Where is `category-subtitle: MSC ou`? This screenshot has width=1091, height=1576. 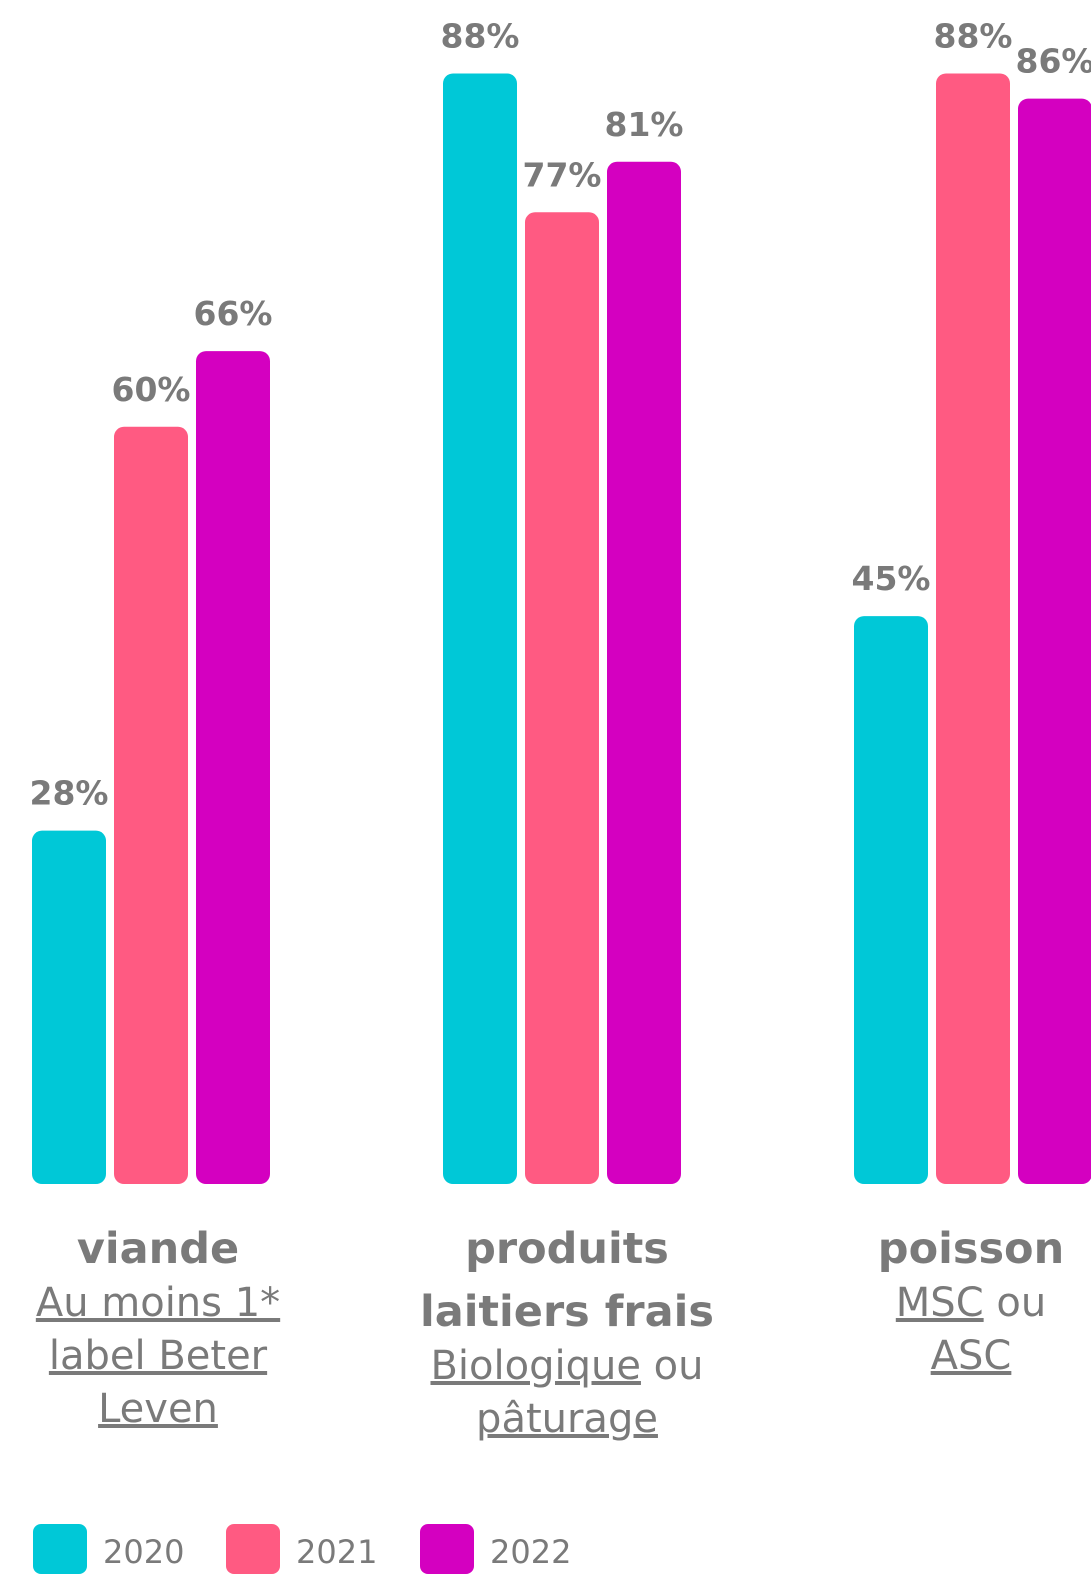
category-subtitle: MSC ou is located at coordinates (971, 1303).